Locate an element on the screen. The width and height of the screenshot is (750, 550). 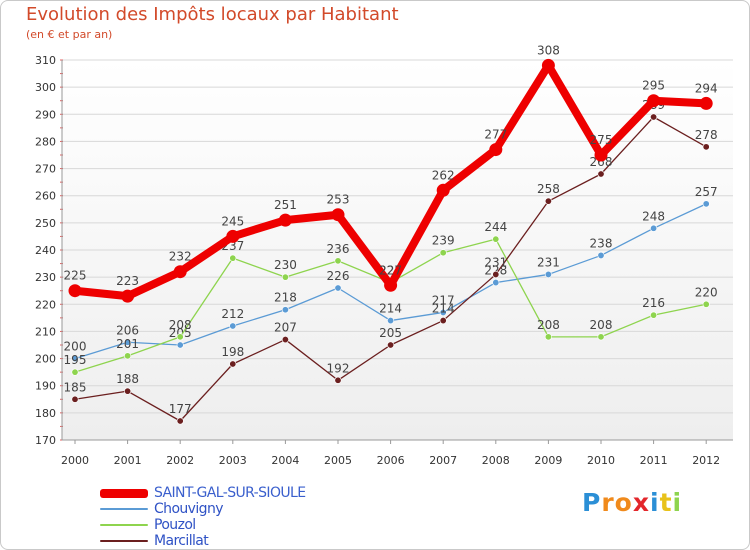
data-label: 205 is located at coordinates (390, 333).